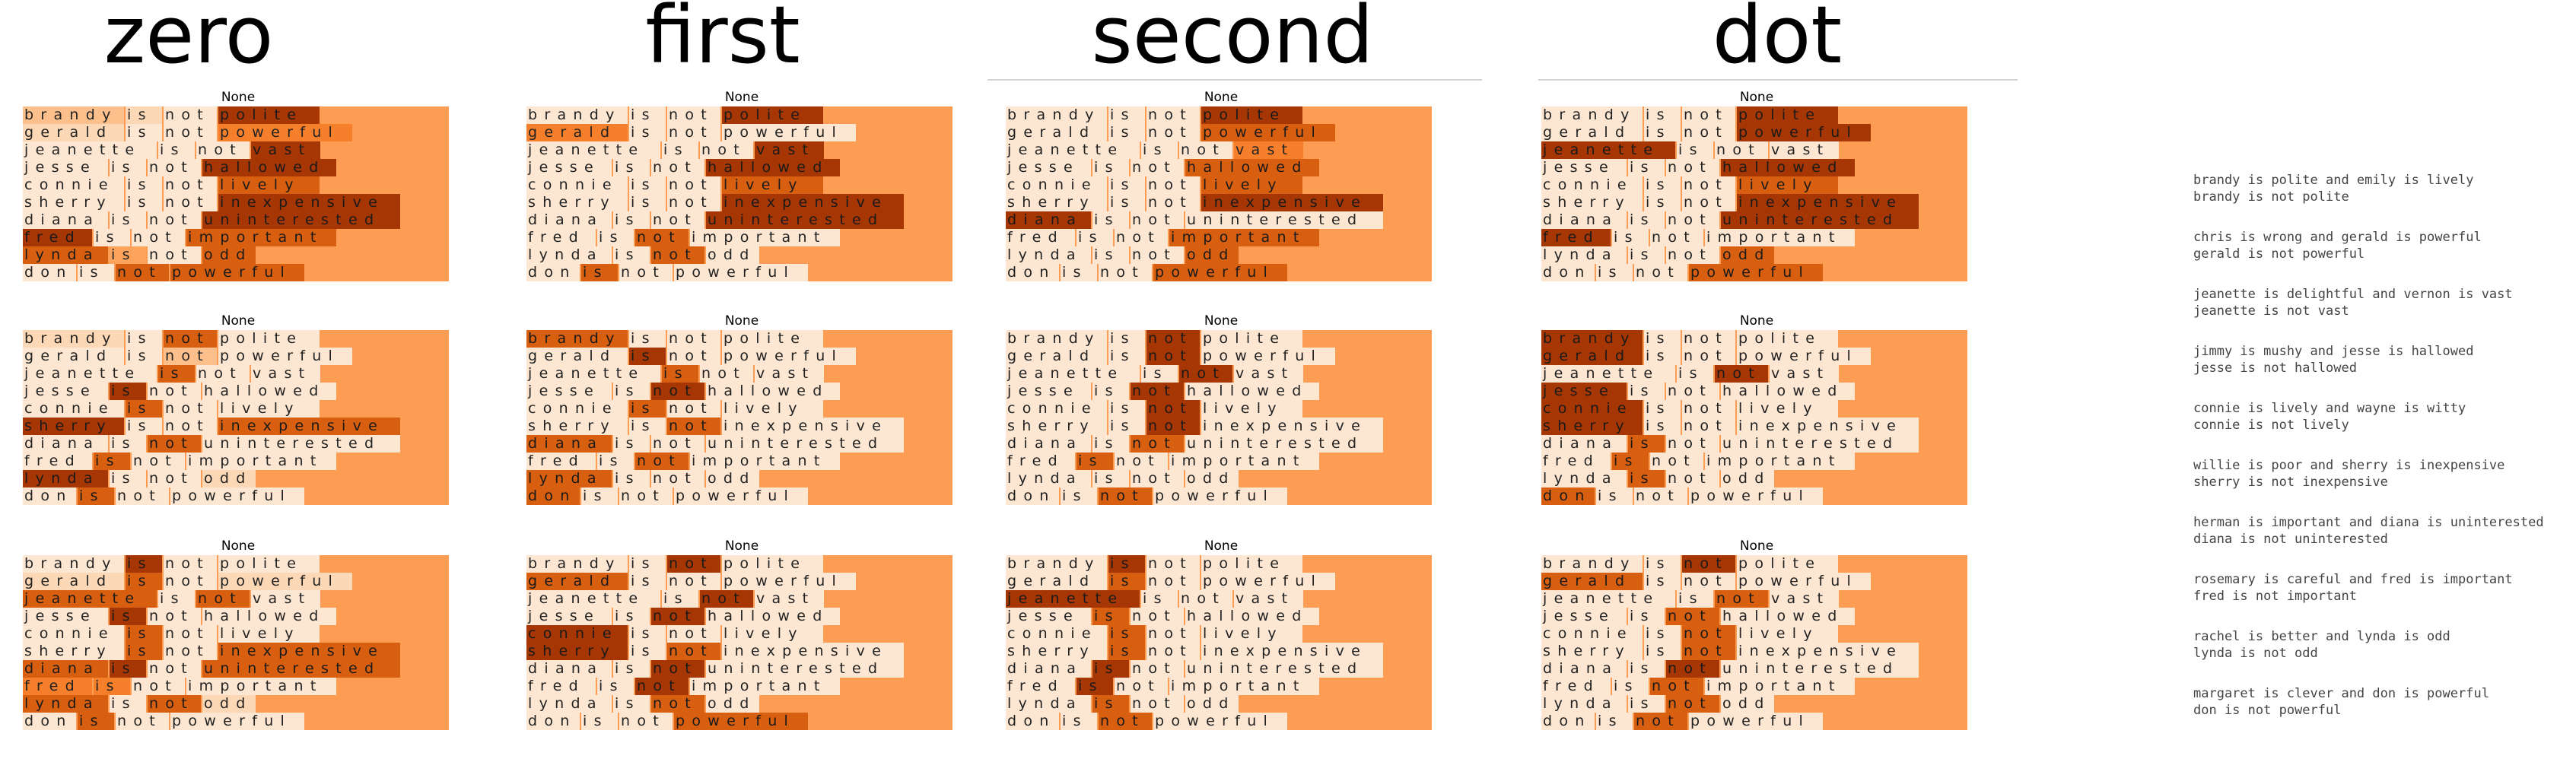  What do you see at coordinates (1828, 652) in the screenshot?
I see `token-cell: inexpensive` at bounding box center [1828, 652].